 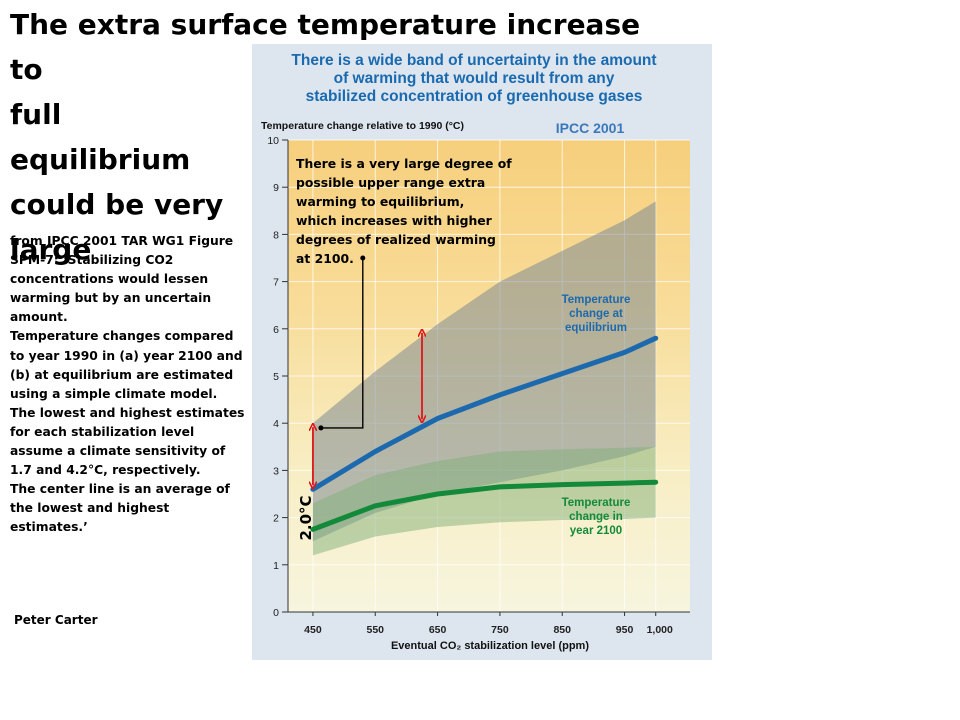 I want to click on series-label-line: year 2100, so click(x=596, y=531).